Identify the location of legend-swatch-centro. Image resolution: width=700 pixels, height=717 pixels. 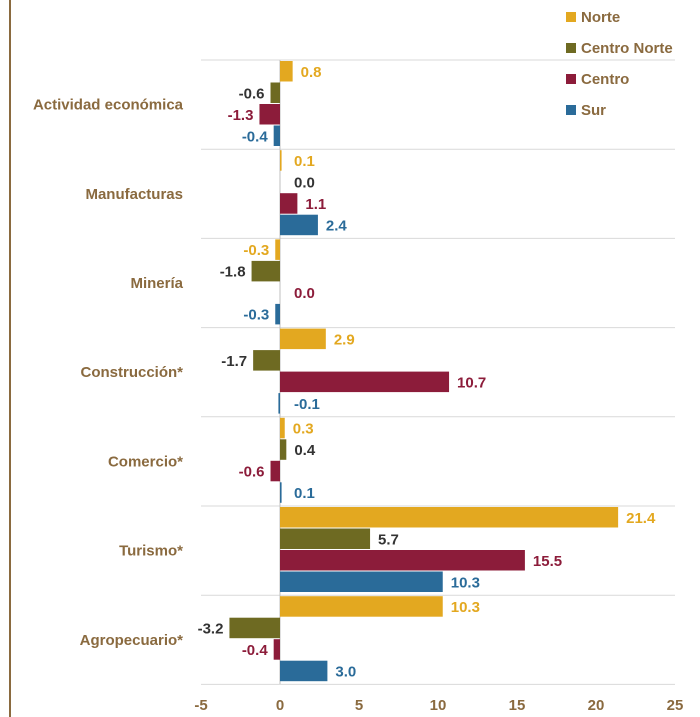
(571, 79).